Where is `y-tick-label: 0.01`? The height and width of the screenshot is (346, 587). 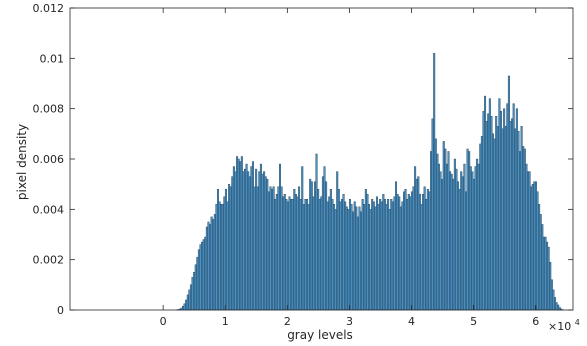
y-tick-label: 0.01 is located at coordinates (52, 58).